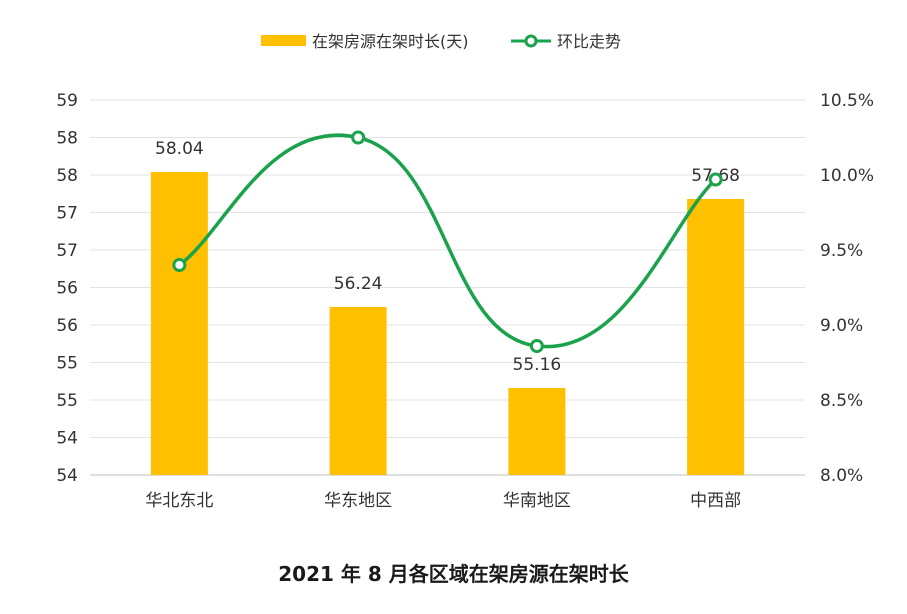 The image size is (907, 614). I want to click on legend-bar-swatch, so click(283, 40).